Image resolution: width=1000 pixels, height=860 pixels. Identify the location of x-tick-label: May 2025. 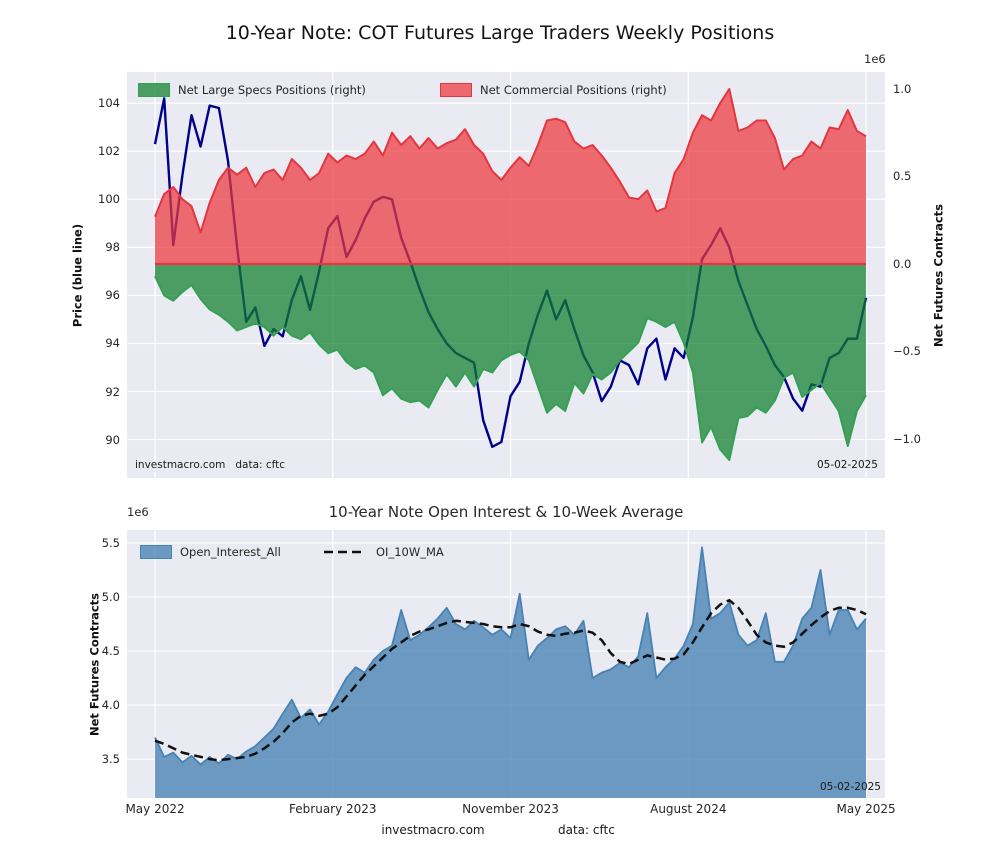
(866, 809).